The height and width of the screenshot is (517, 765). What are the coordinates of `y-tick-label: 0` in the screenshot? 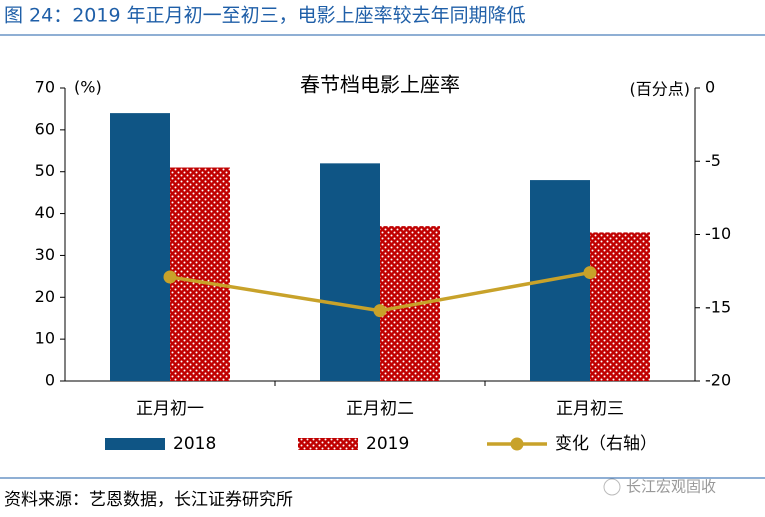 It's located at (50, 380).